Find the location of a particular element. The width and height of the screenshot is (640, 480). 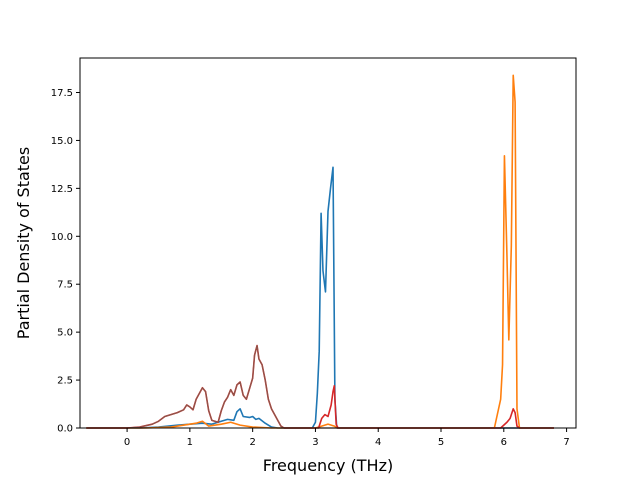

x-tick-label: 0 is located at coordinates (127, 442).